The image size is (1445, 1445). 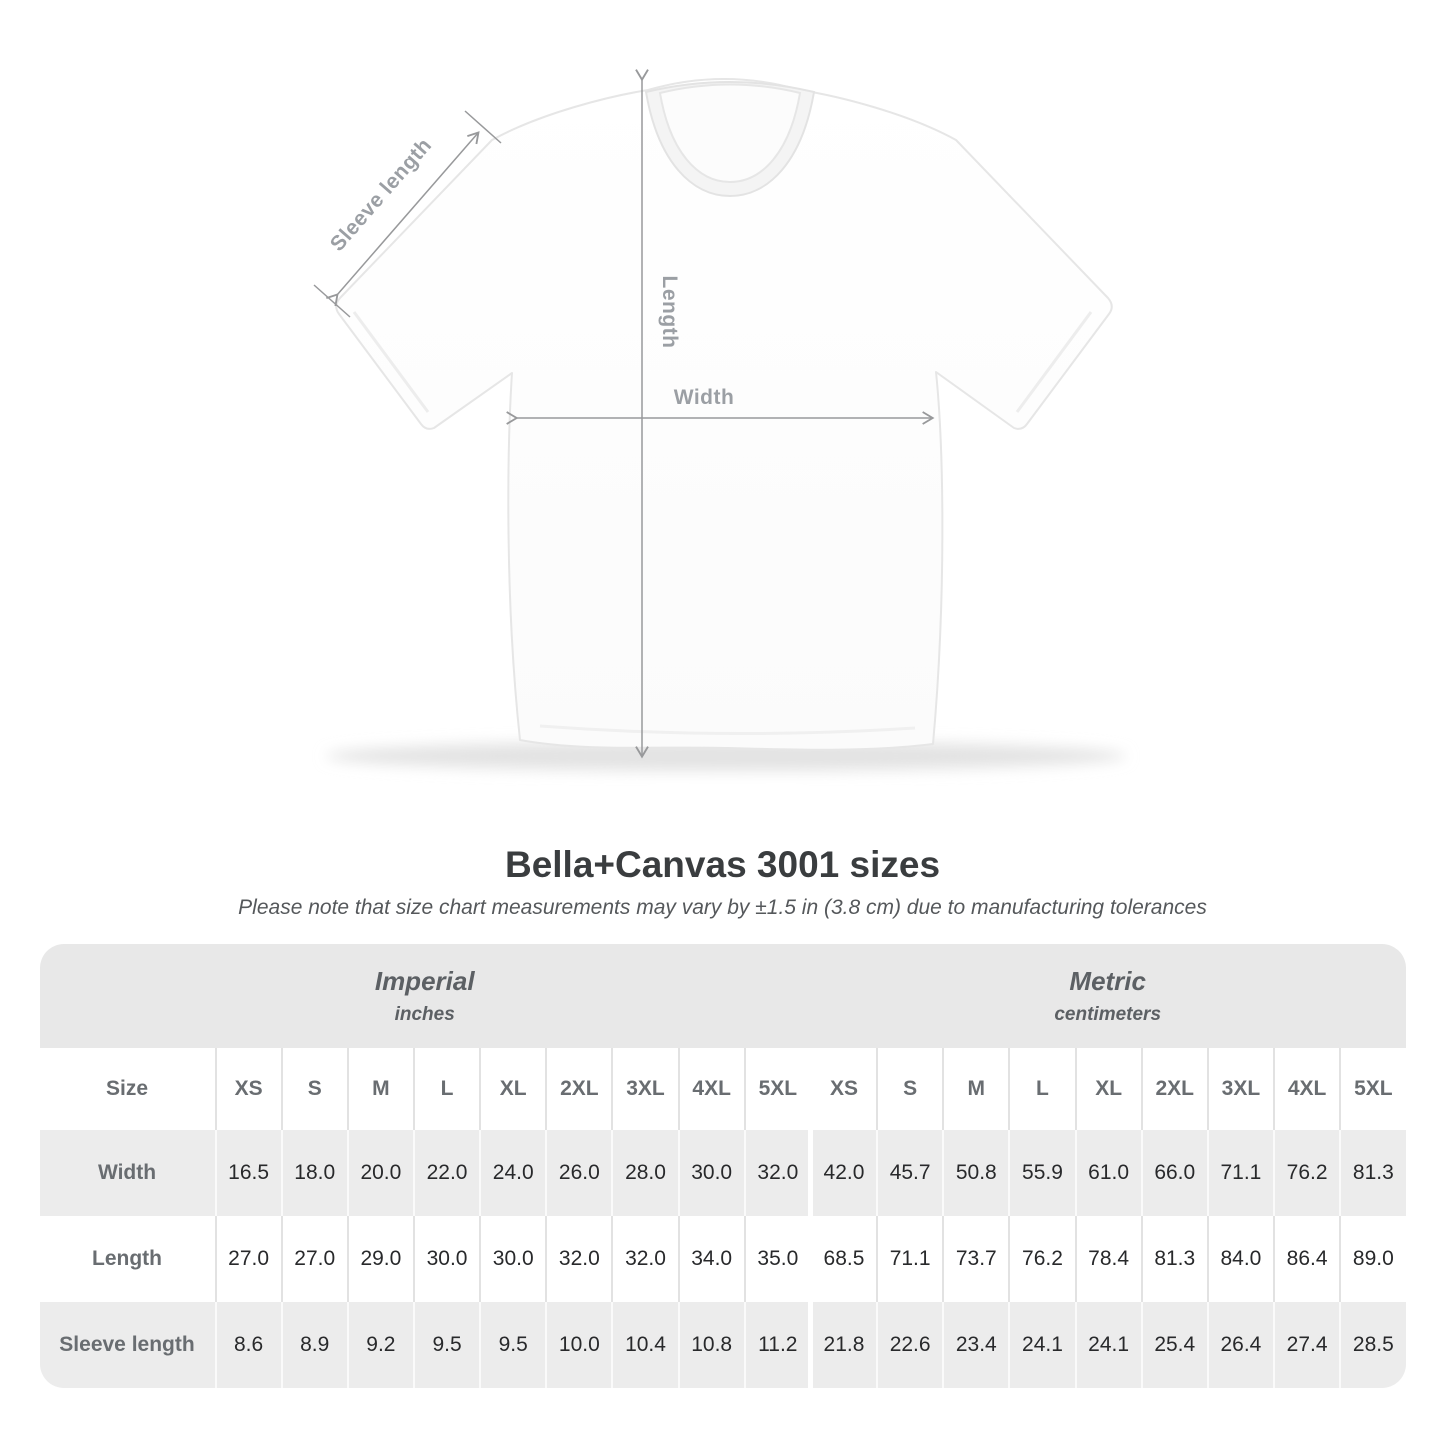 I want to click on imperial-unit: inches, so click(x=424, y=1014).